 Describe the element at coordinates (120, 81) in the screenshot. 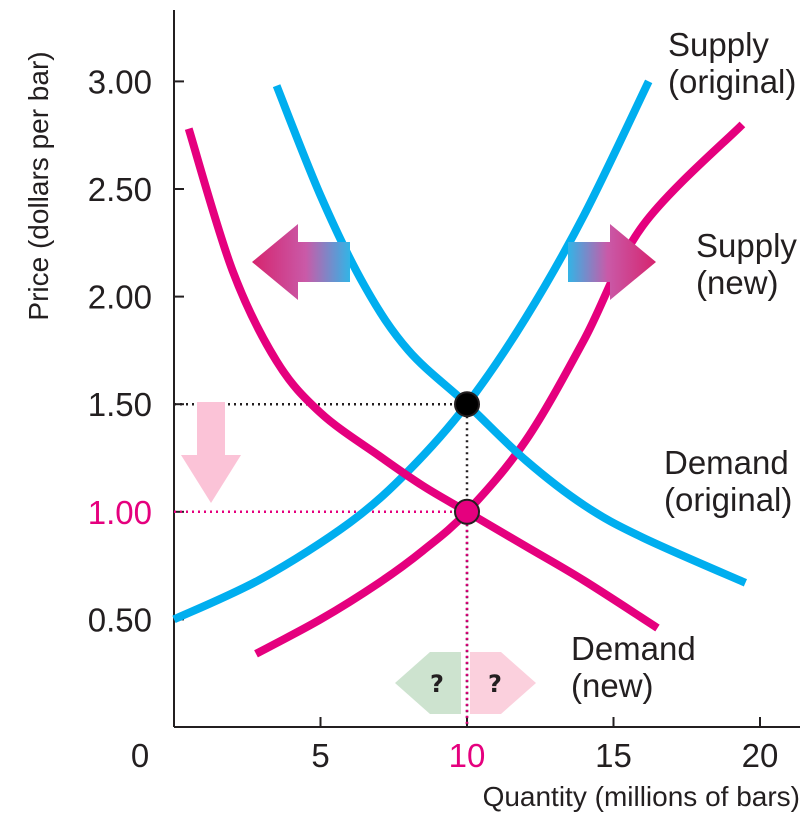

I see `y-tick-label: 3.00` at that location.